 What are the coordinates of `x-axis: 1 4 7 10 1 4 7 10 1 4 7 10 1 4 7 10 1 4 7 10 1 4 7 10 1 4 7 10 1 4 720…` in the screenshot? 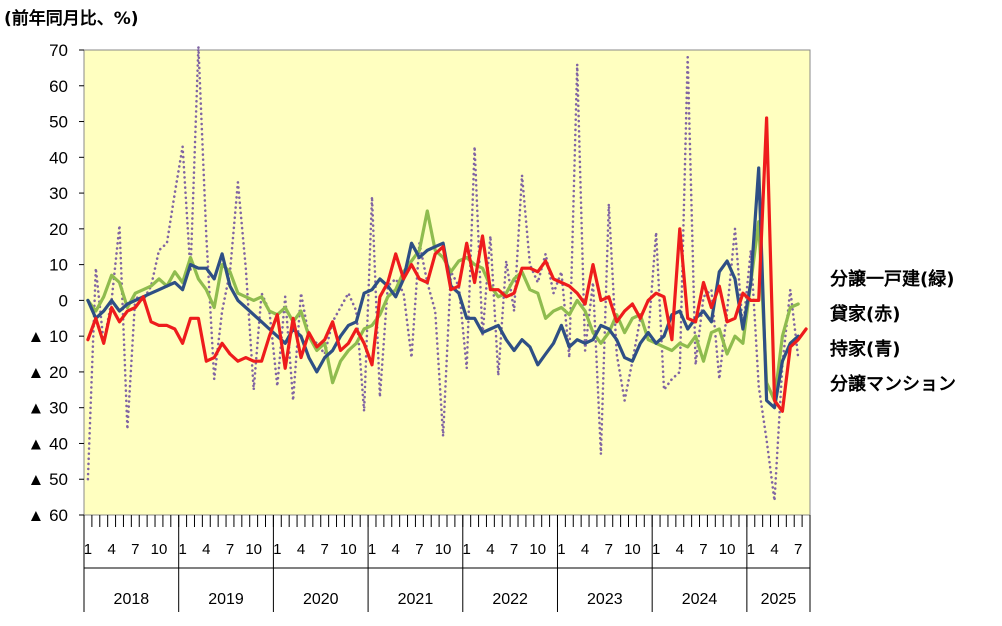 It's located at (447, 563).